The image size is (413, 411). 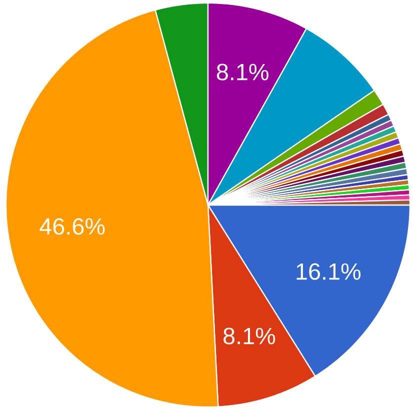 I want to click on data-label: 46.6%, so click(x=72, y=226).